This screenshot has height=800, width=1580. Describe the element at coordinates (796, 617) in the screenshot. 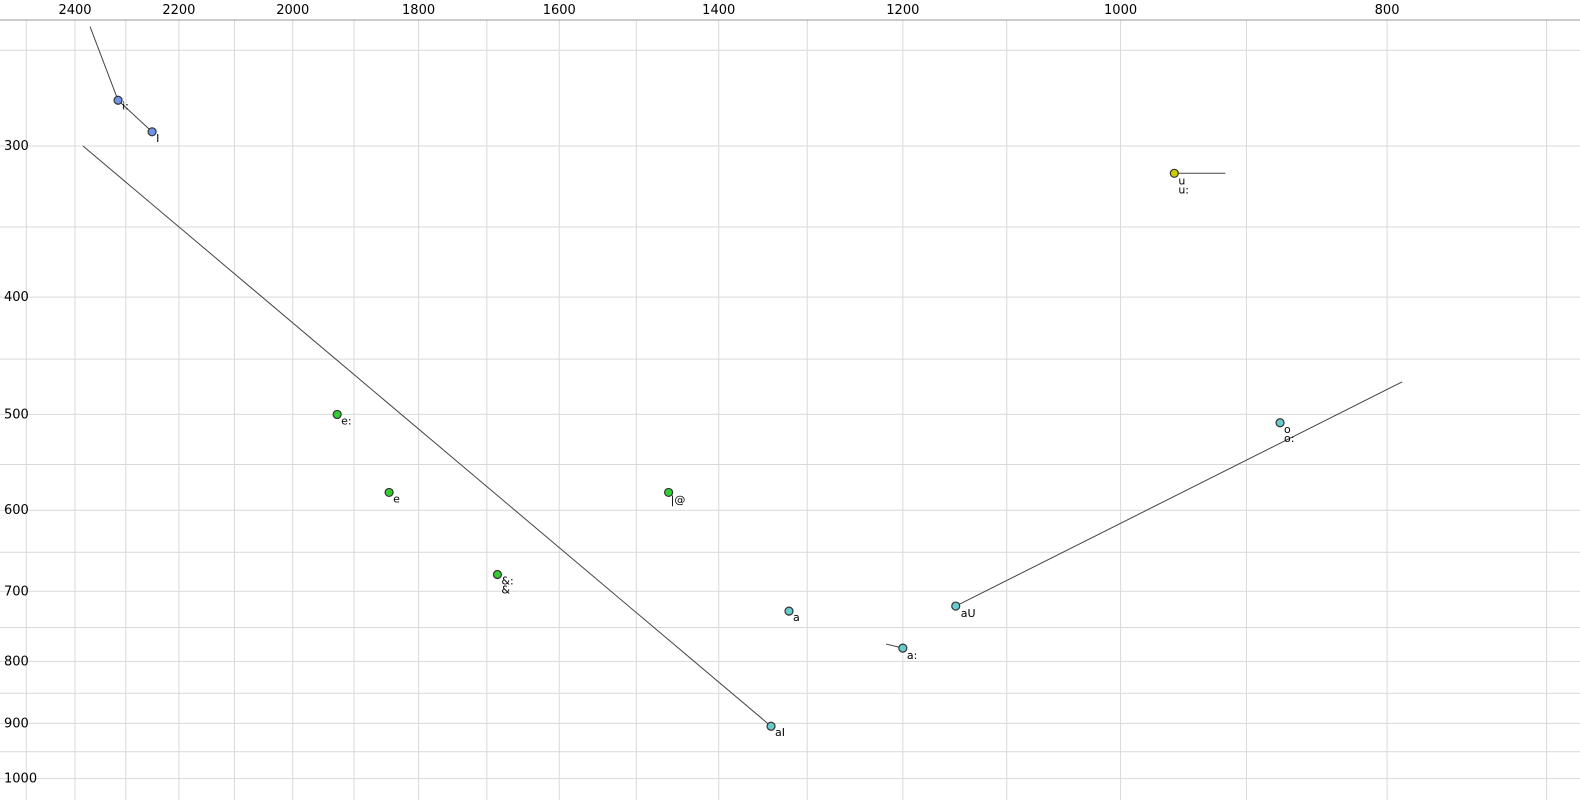

I see `vowel-label-a: a` at that location.